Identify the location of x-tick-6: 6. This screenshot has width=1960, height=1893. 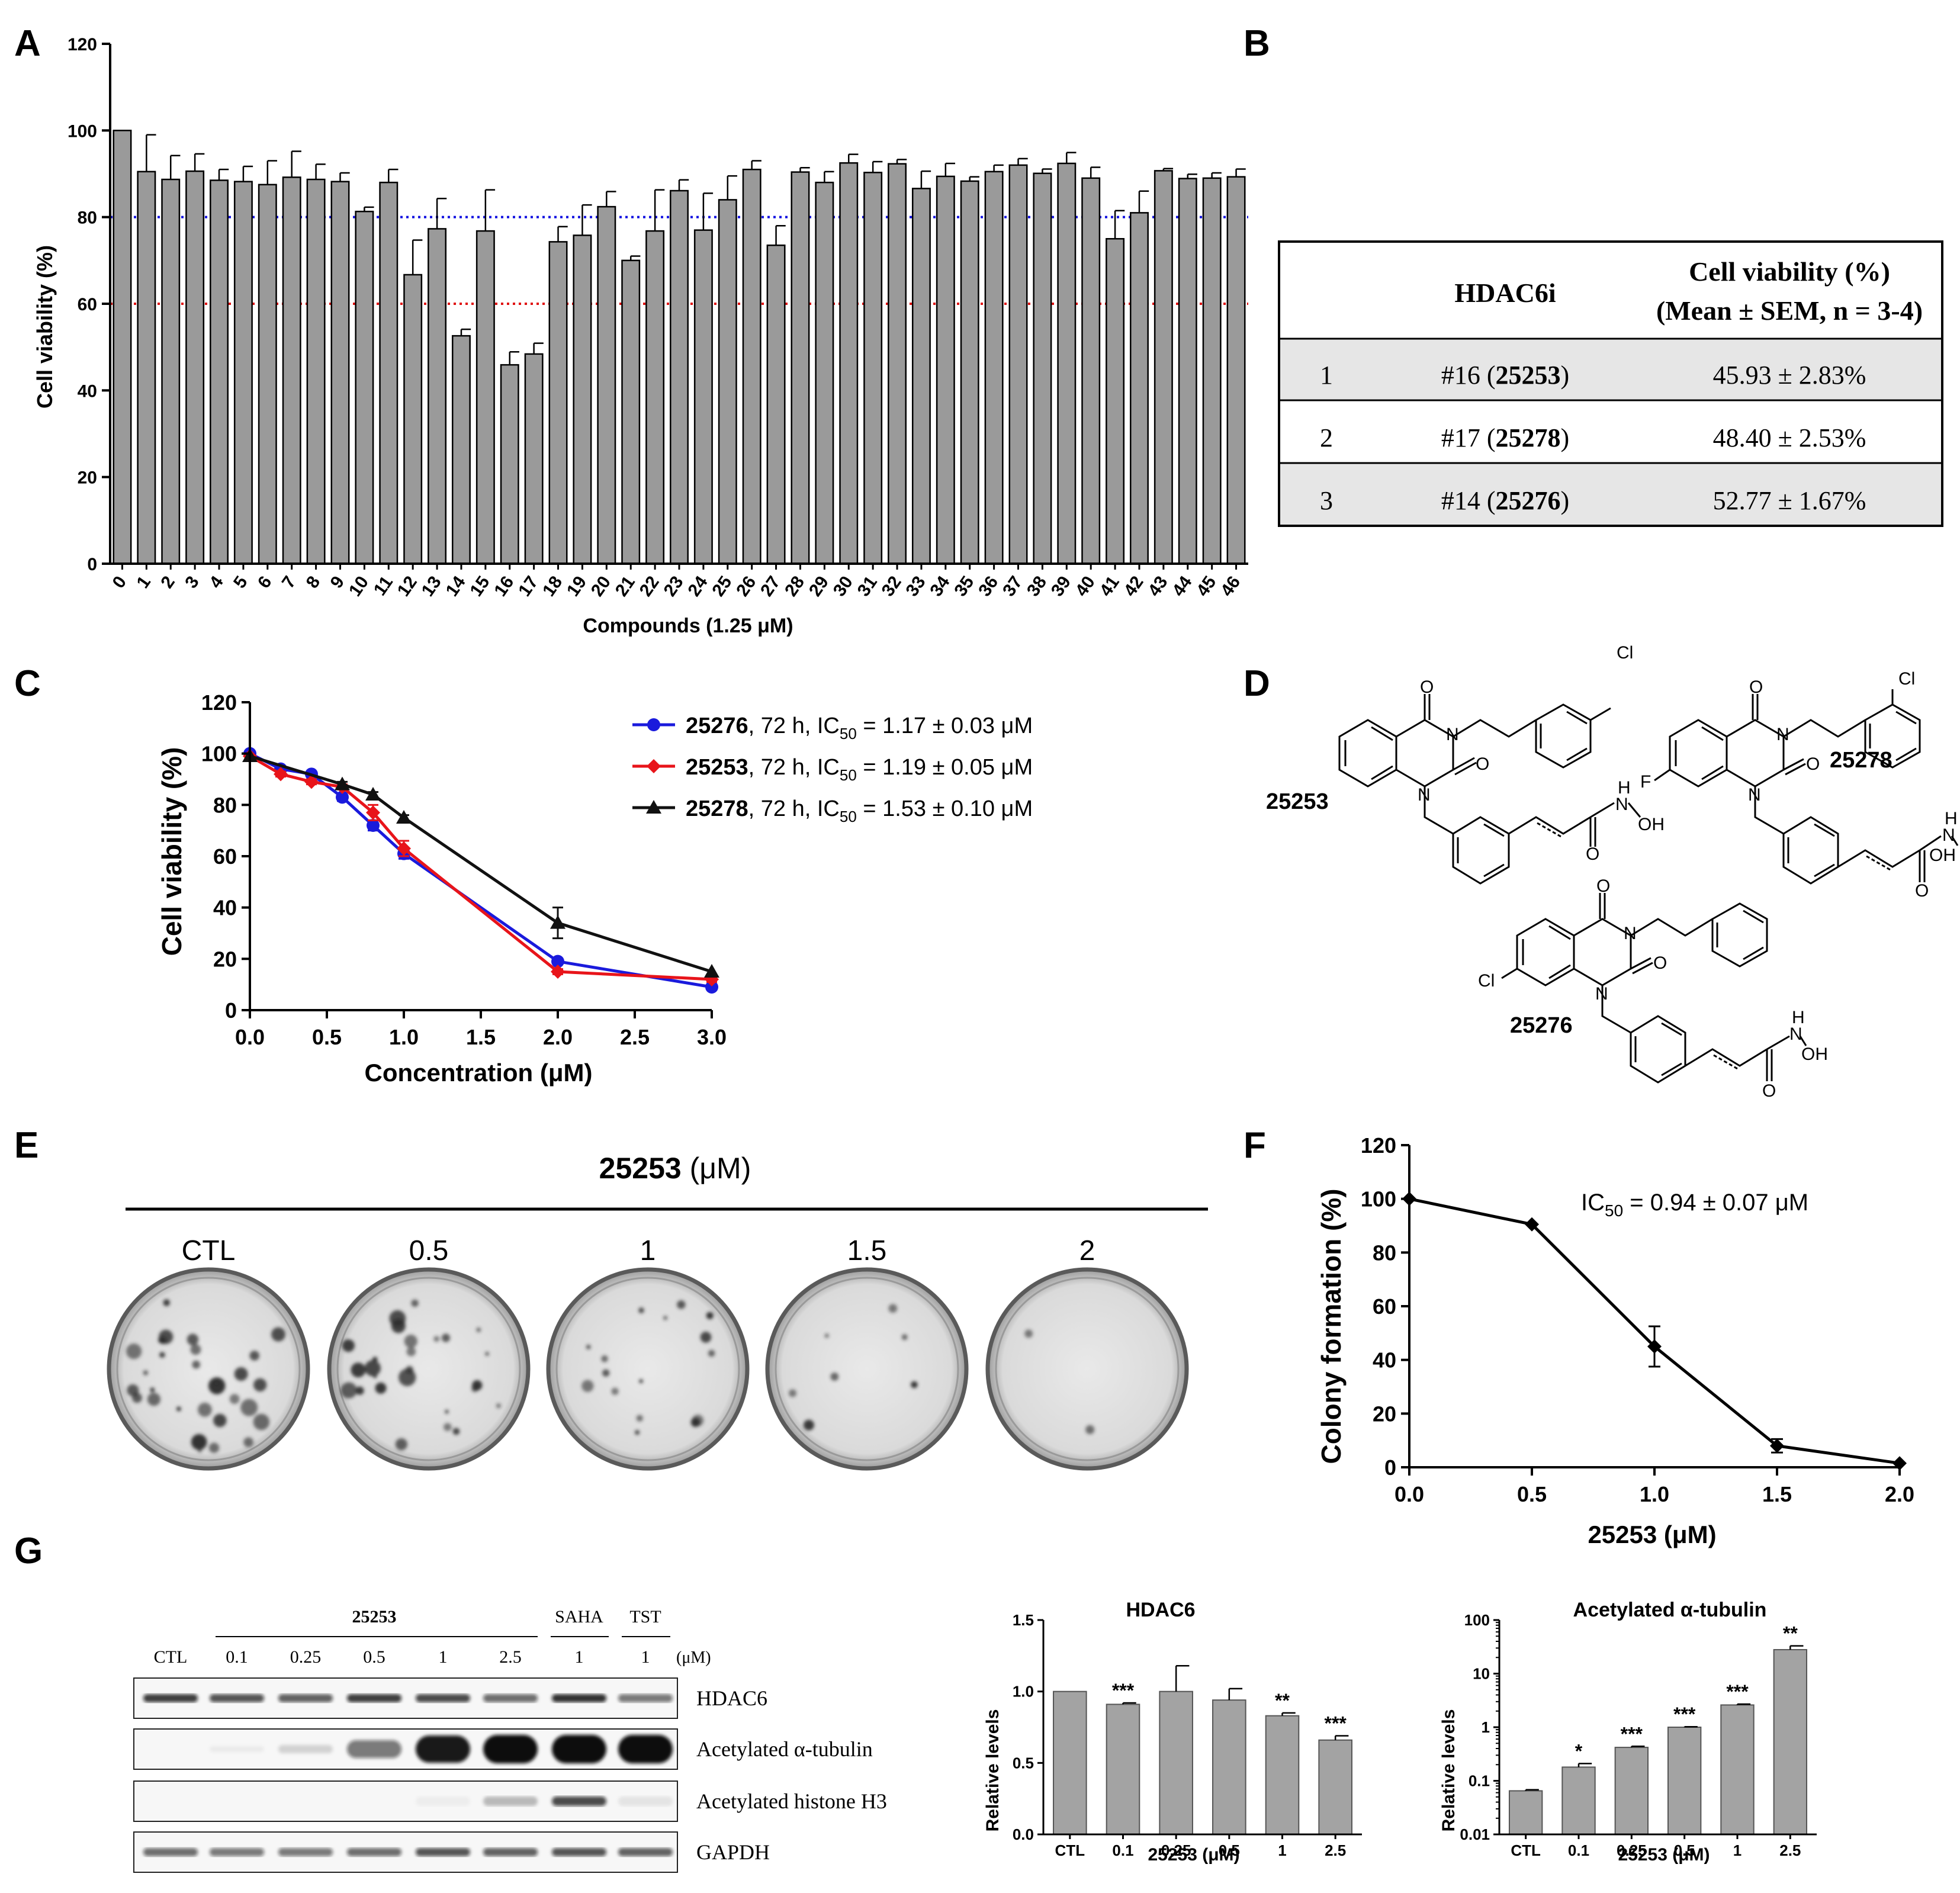
(265, 582).